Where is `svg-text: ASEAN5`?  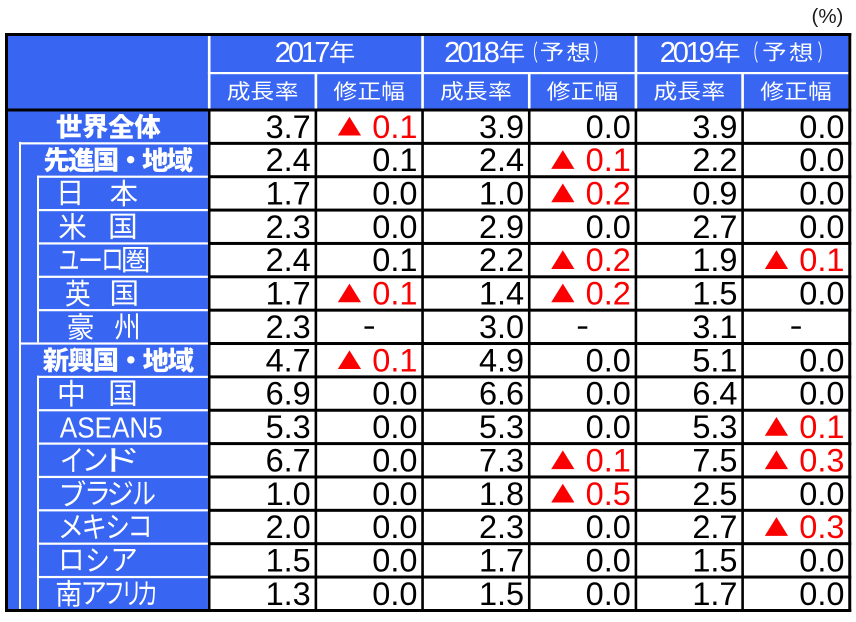
svg-text: ASEAN5 is located at coordinates (111, 428).